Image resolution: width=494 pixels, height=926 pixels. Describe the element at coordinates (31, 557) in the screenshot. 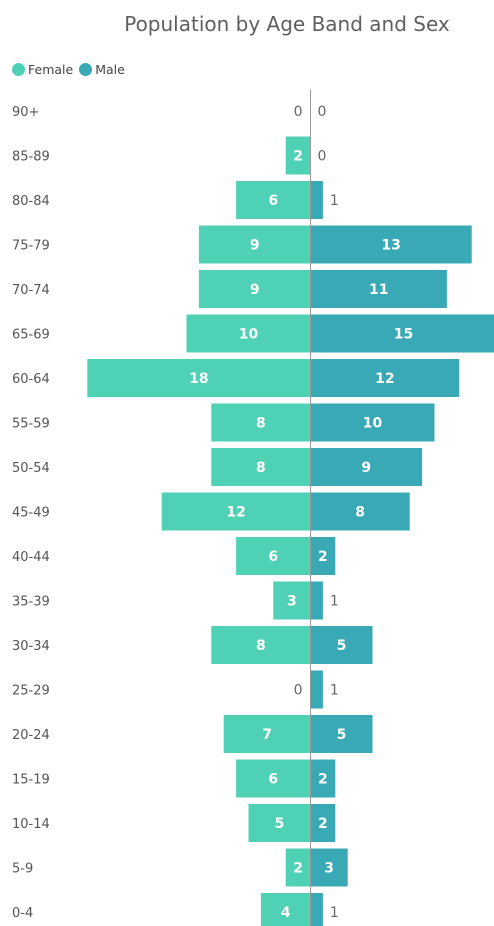

I see `category-label-40-44: 40-44` at that location.